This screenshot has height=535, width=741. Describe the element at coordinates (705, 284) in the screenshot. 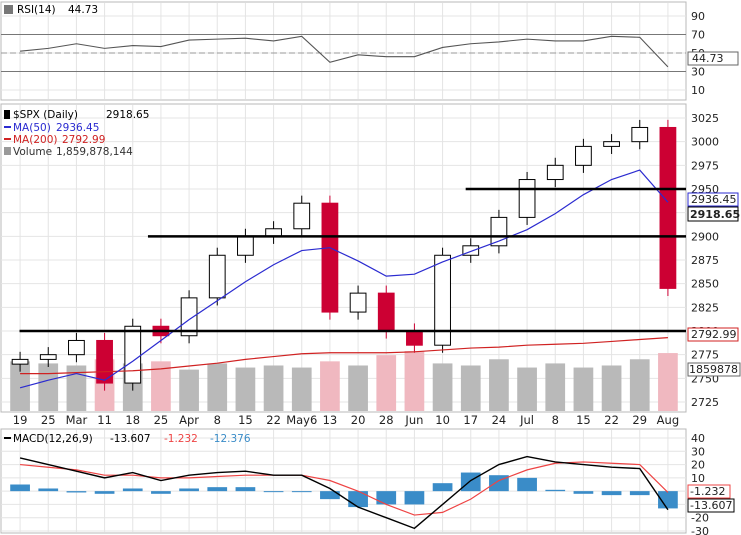

I see `price-tick-label: 2850` at that location.